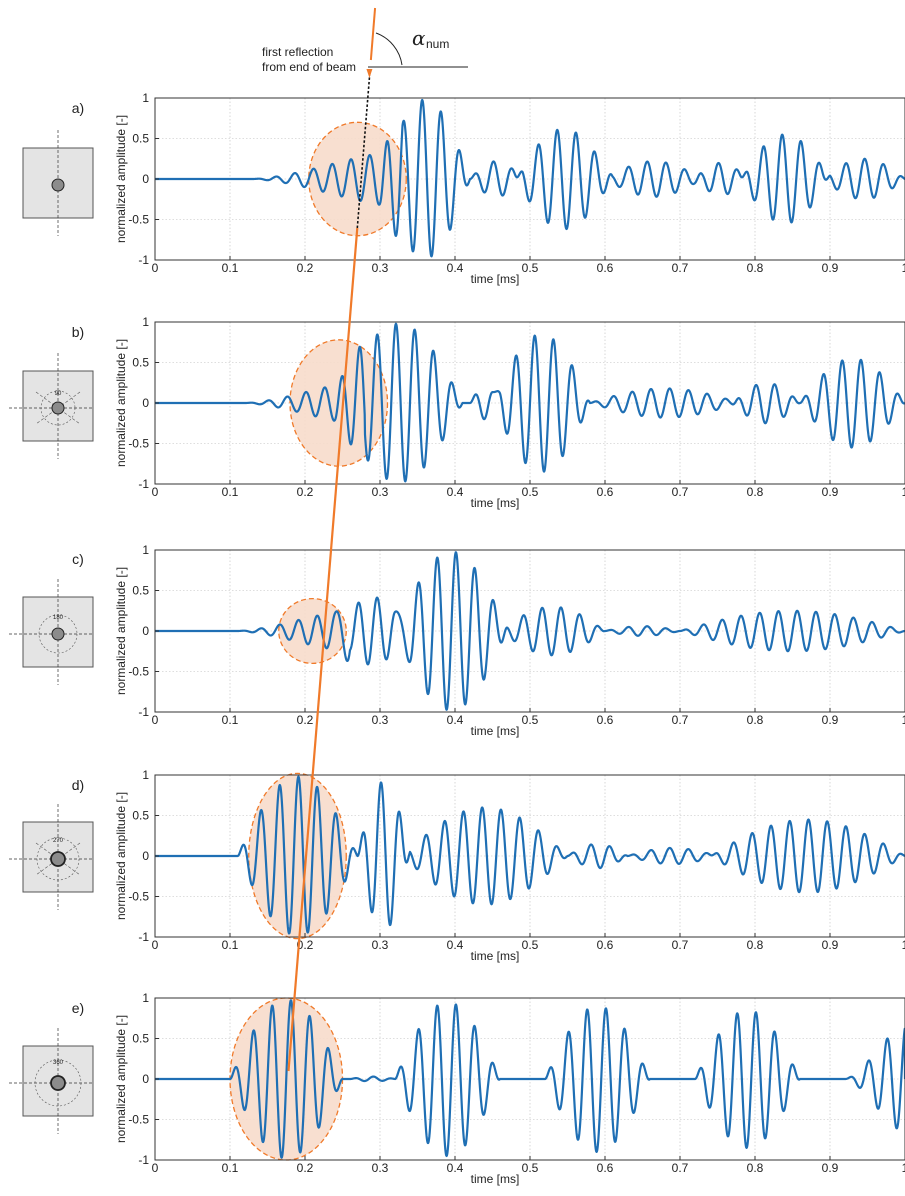  Describe the element at coordinates (78, 332) in the screenshot. I see `panel-label: b)` at that location.